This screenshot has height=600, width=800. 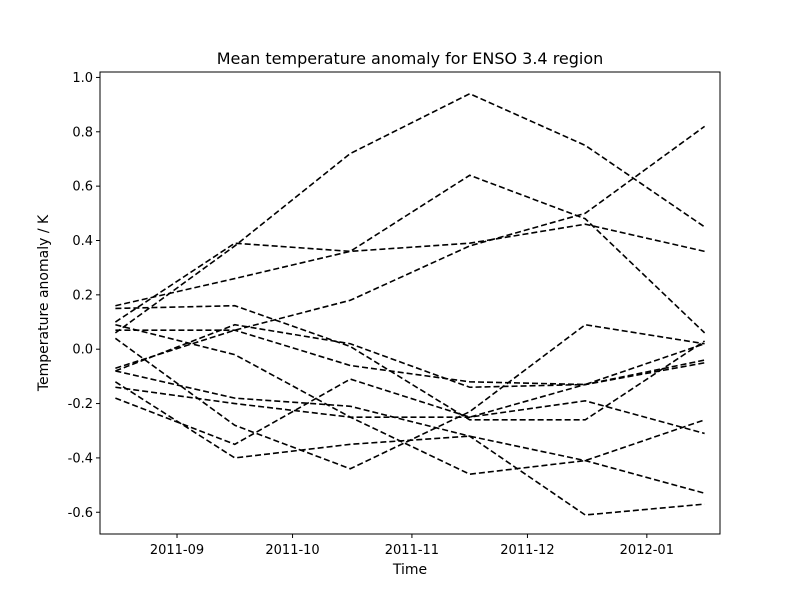 What do you see at coordinates (292, 550) in the screenshot?
I see `x-tick-label: 2011-10` at bounding box center [292, 550].